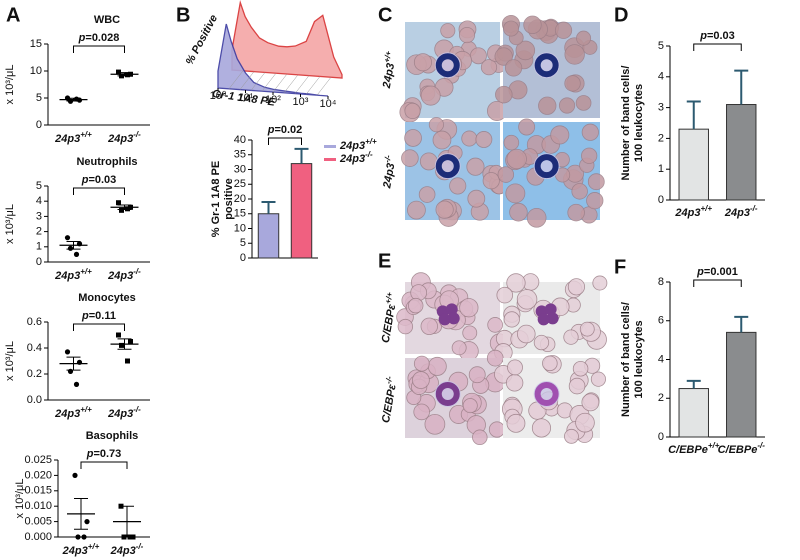 This screenshot has height=560, width=800. Describe the element at coordinates (621, 15) in the screenshot. I see `panel-label: D` at that location.